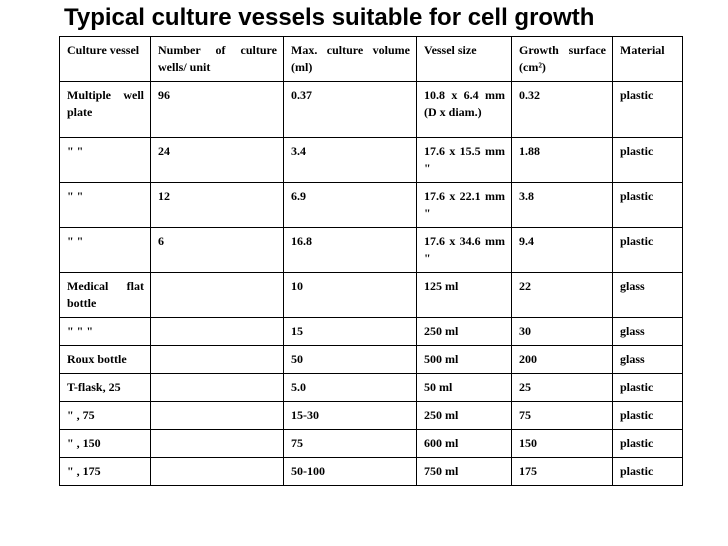 Image resolution: width=728 pixels, height=546 pixels. I want to click on table-row: " , 75 15-30 250 ml 75 plastic, so click(371, 415).